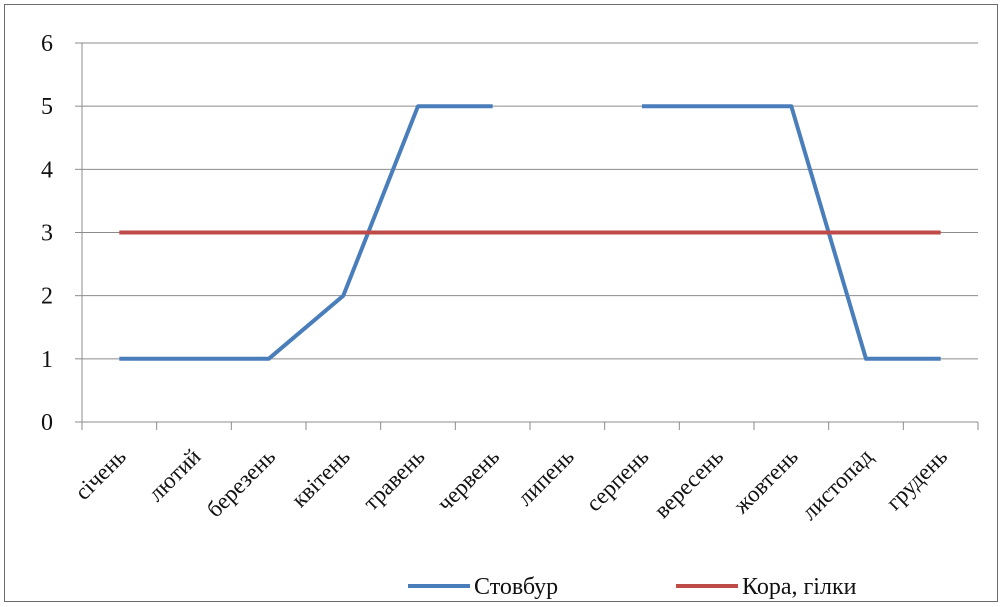 The image size is (1003, 607). I want to click on x-tick-label: квітень, so click(321, 478).